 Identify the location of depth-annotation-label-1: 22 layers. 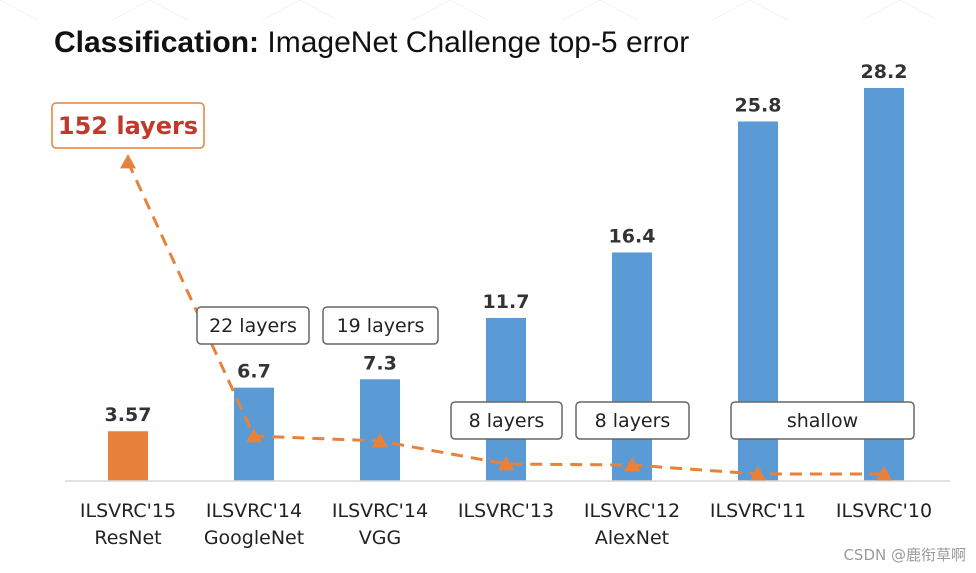
(253, 326).